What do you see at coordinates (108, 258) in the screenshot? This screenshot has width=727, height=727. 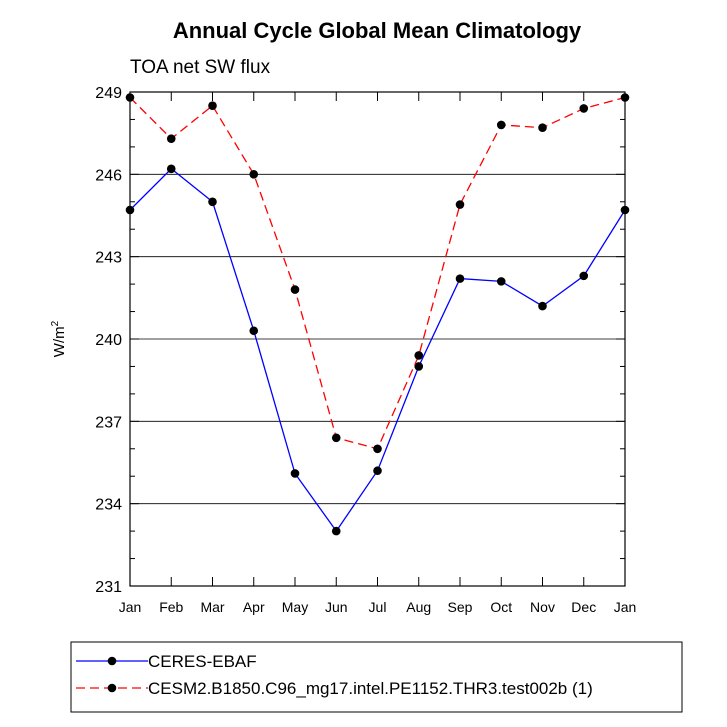 I see `y-tick-label: 243` at bounding box center [108, 258].